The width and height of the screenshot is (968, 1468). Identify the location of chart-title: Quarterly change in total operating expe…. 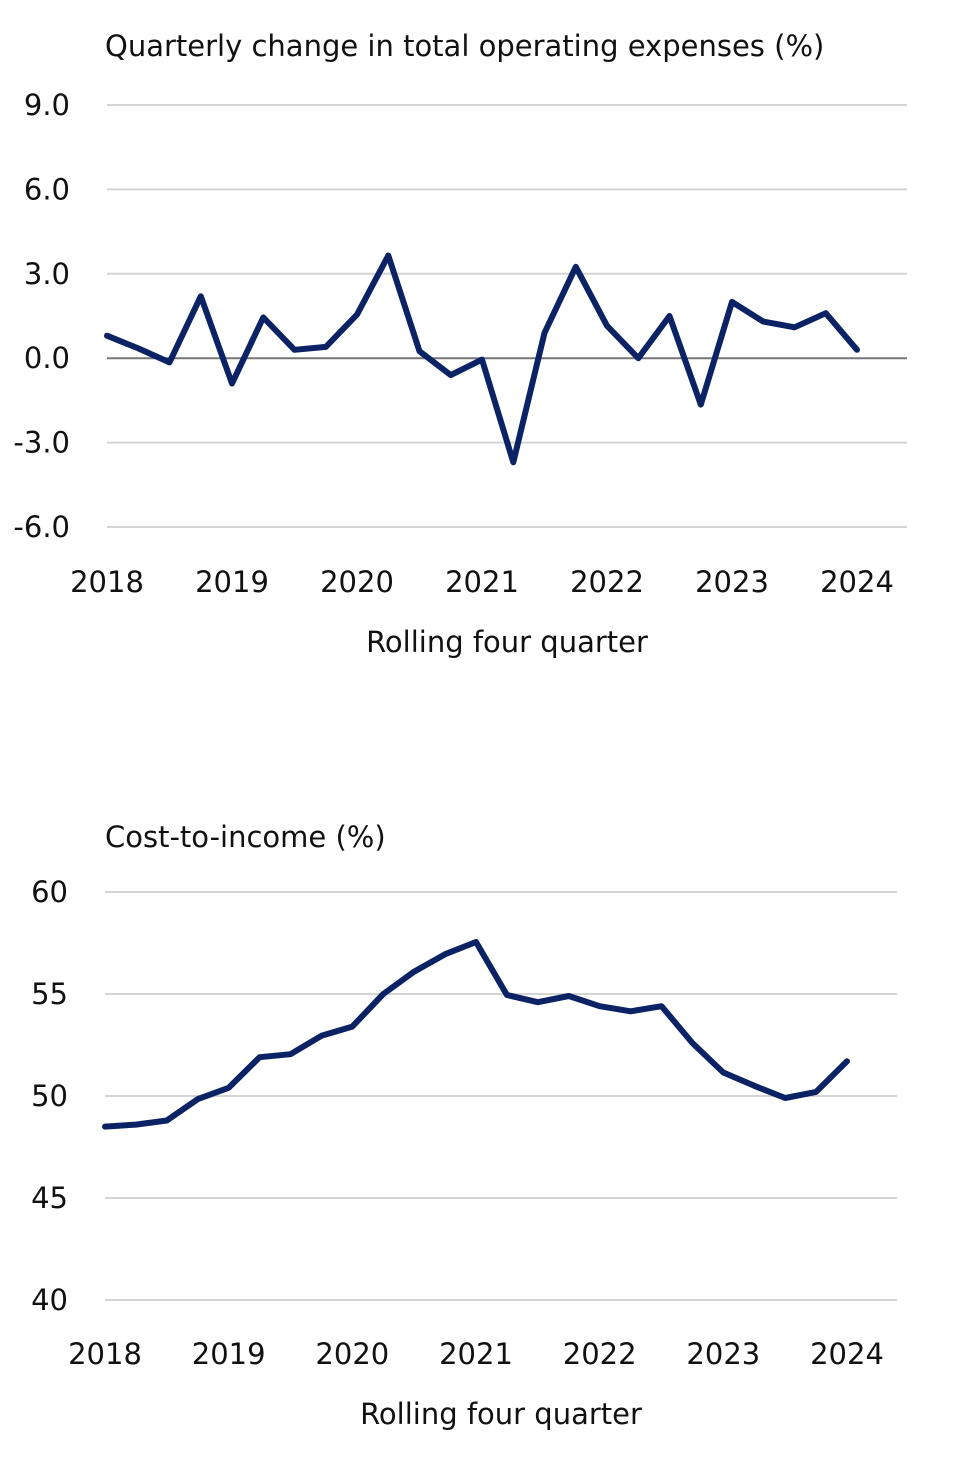
(464, 46).